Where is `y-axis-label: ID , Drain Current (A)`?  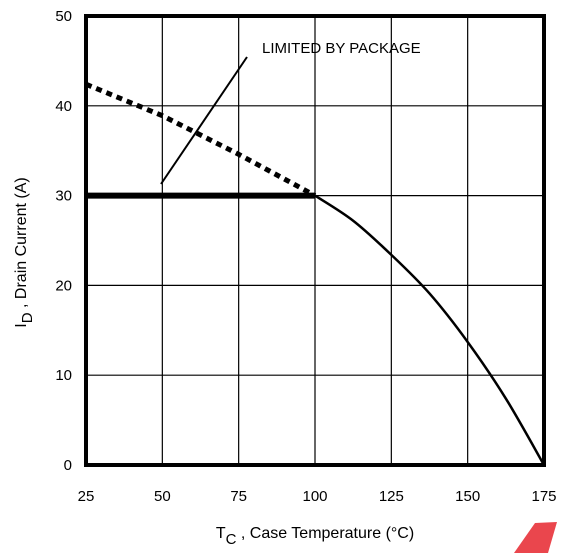
y-axis-label: ID , Drain Current (A) is located at coordinates (24, 252).